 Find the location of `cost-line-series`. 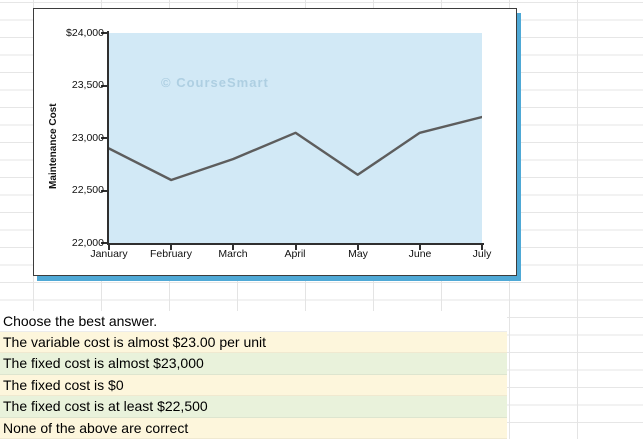

cost-line-series is located at coordinates (295, 148).